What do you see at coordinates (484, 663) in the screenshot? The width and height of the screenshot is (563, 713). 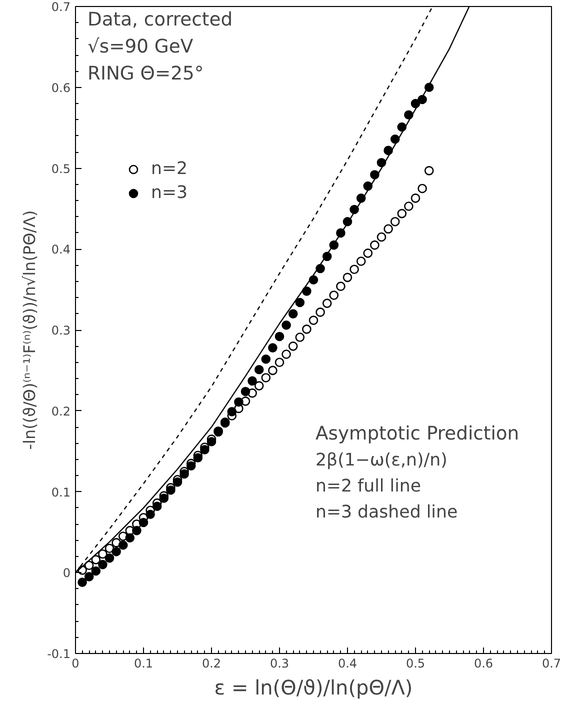 I see `x-tick-label: 0.6` at bounding box center [484, 663].